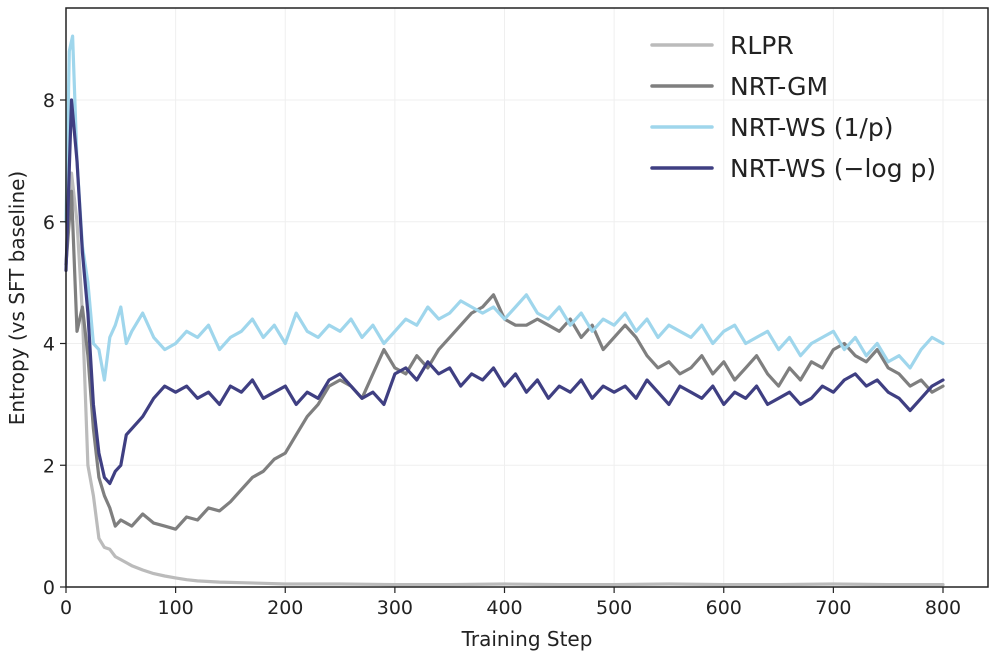 Image resolution: width=996 pixels, height=660 pixels. What do you see at coordinates (779, 86) in the screenshot?
I see `legend-label: NRT-GM` at bounding box center [779, 86].